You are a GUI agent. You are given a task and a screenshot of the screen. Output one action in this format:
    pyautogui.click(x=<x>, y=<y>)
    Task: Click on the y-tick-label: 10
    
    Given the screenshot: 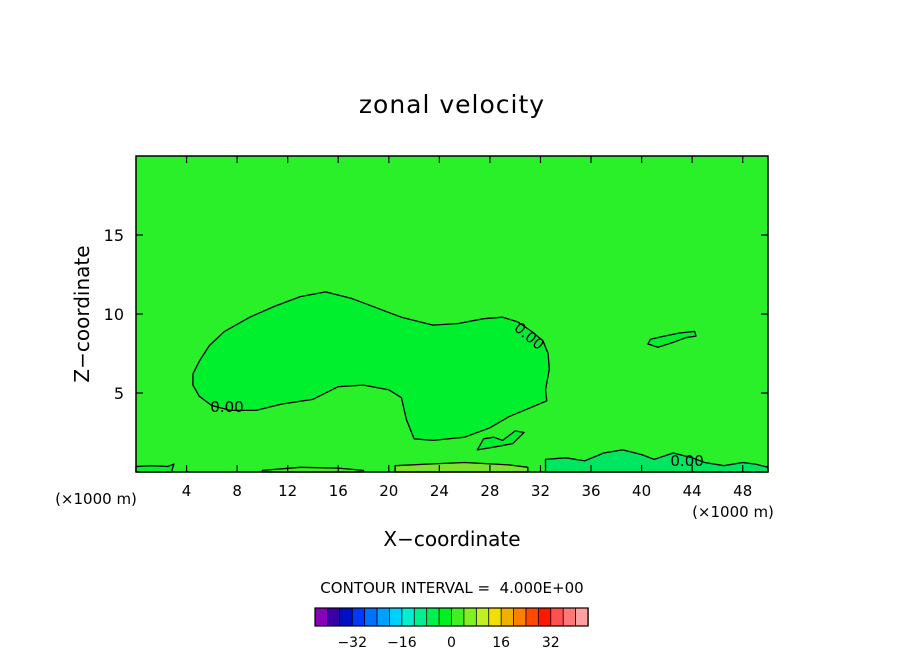 What is the action you would take?
    pyautogui.click(x=114, y=314)
    